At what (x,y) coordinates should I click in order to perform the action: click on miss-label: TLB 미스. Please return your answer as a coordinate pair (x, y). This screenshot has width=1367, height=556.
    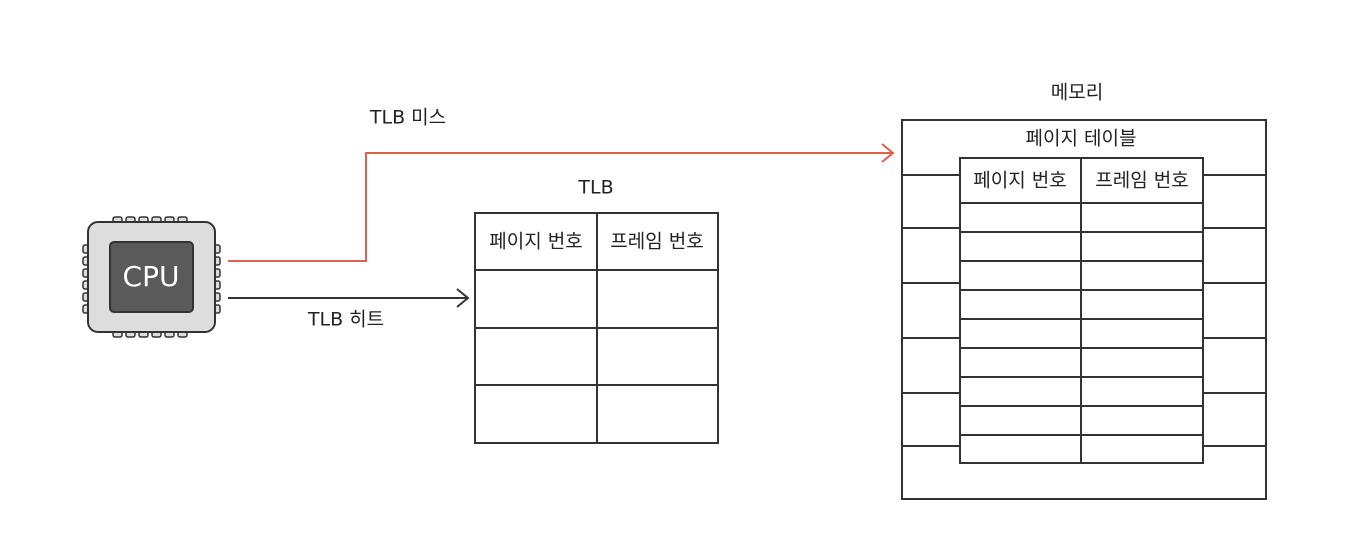
    Looking at the image, I should click on (407, 118).